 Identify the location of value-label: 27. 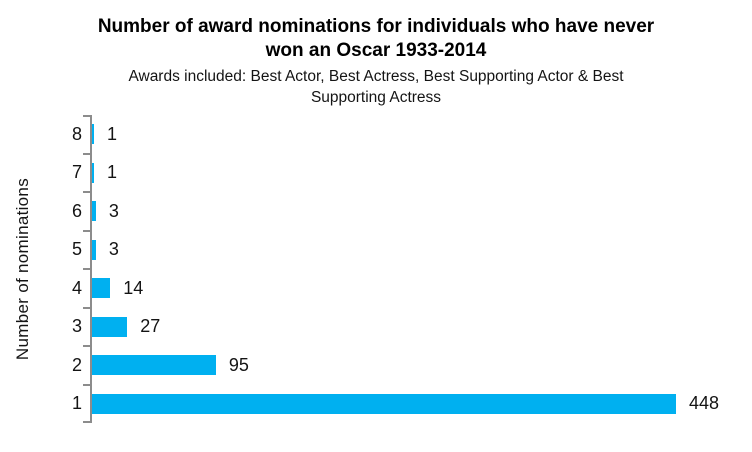
(150, 326).